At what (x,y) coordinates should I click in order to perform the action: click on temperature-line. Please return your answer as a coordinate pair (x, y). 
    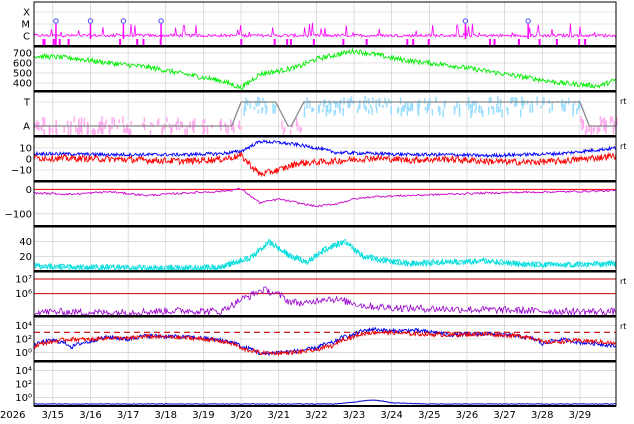
    Looking at the image, I should click on (325, 301).